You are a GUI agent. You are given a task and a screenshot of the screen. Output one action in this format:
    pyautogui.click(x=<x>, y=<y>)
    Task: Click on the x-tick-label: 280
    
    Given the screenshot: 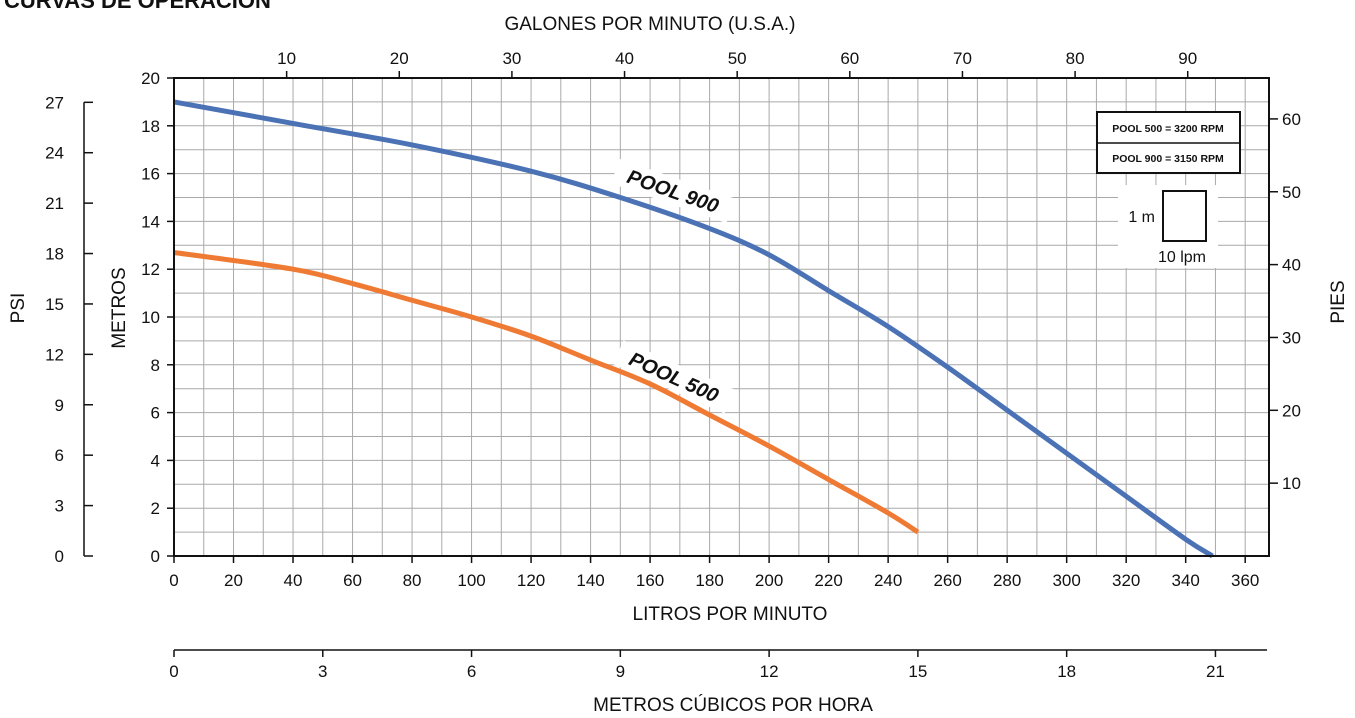 What is the action you would take?
    pyautogui.click(x=1007, y=580)
    